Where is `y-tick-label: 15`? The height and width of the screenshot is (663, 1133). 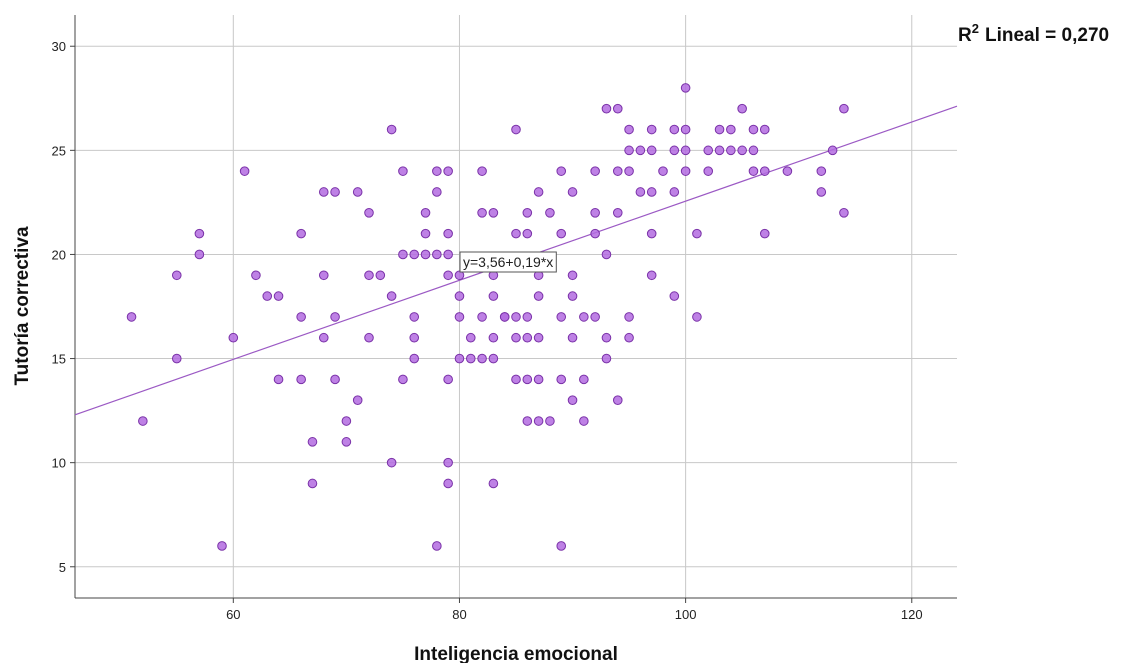
y-tick-label: 15 is located at coordinates (59, 359).